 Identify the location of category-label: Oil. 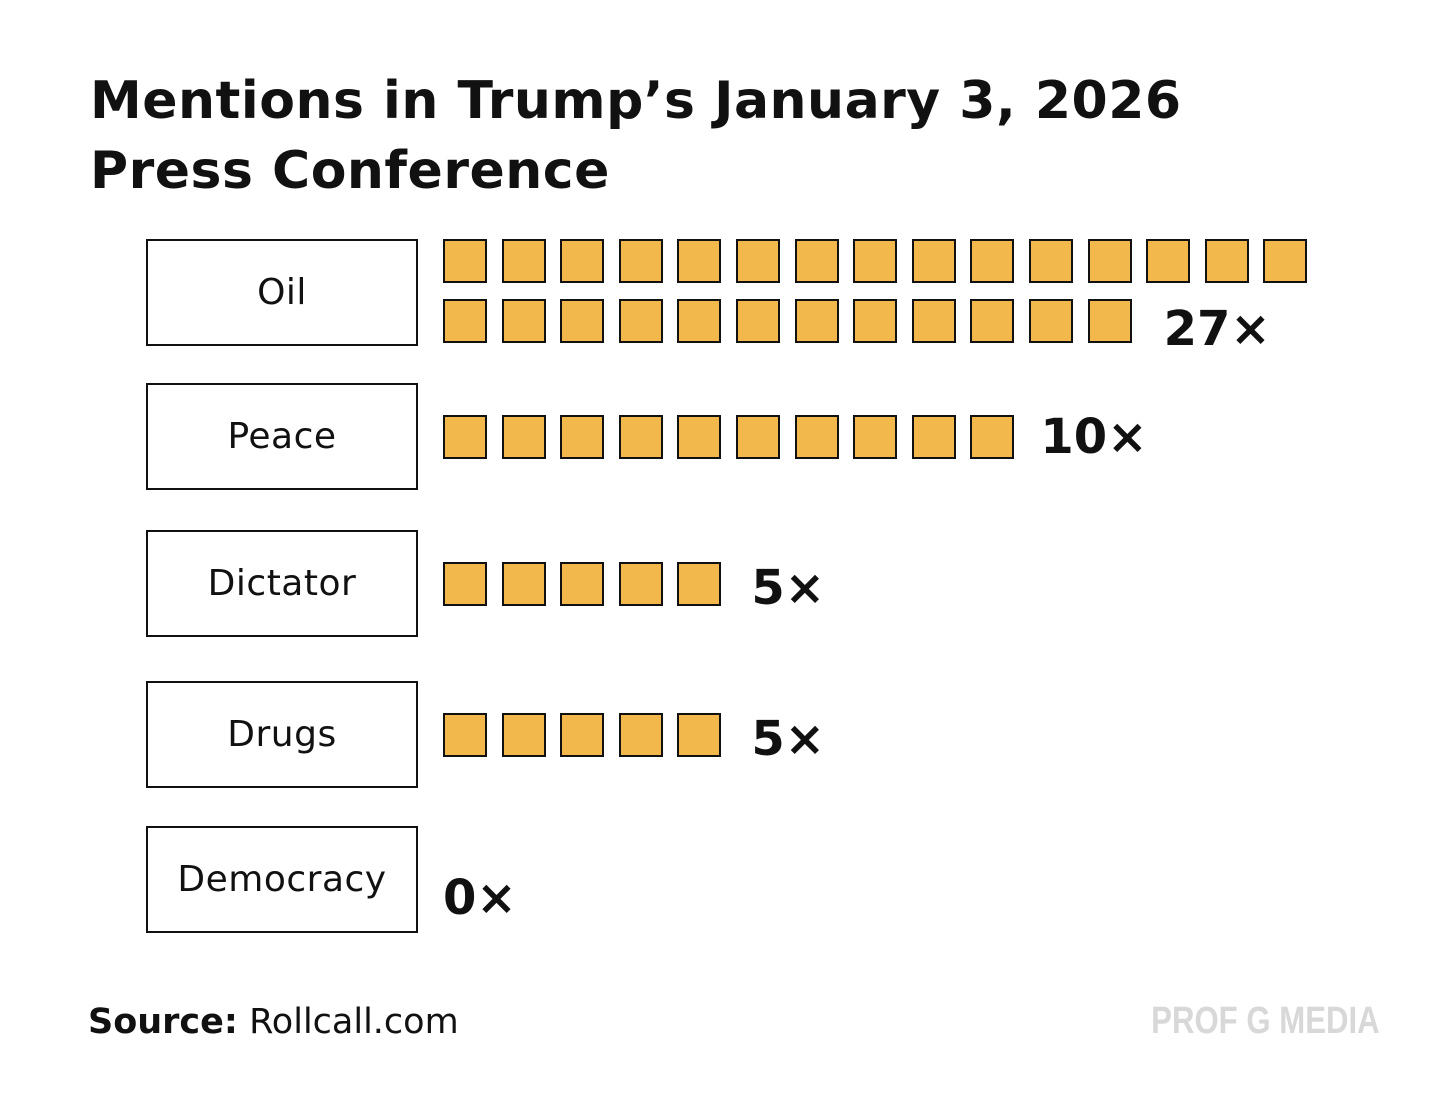
(282, 292).